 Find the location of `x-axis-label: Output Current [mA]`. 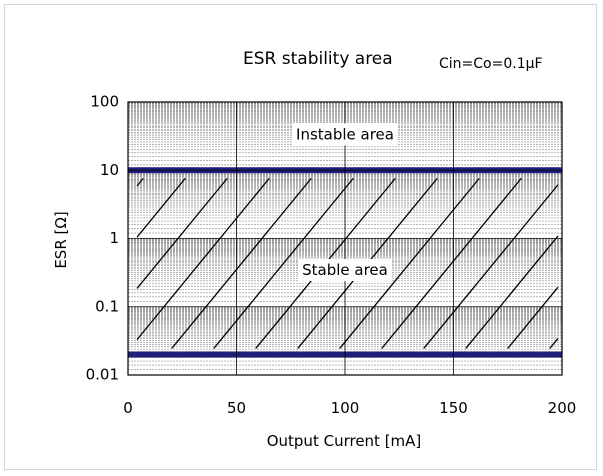

x-axis-label: Output Current [mA] is located at coordinates (344, 441).